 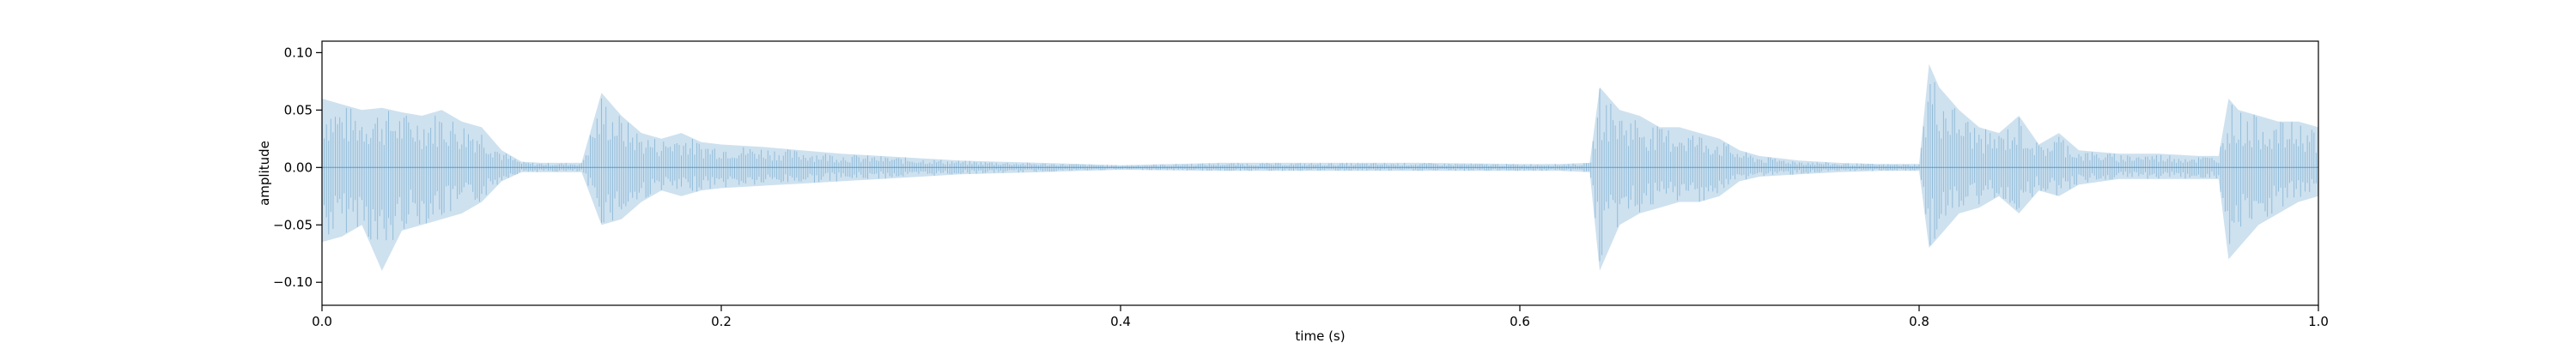 What do you see at coordinates (1919, 321) in the screenshot?
I see `x-tick-label: 0.8` at bounding box center [1919, 321].